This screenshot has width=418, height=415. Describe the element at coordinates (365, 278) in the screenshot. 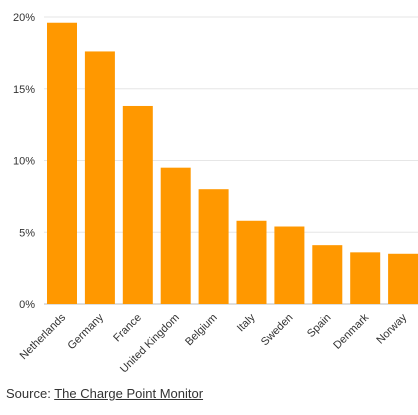

I see `bar-denmark` at that location.